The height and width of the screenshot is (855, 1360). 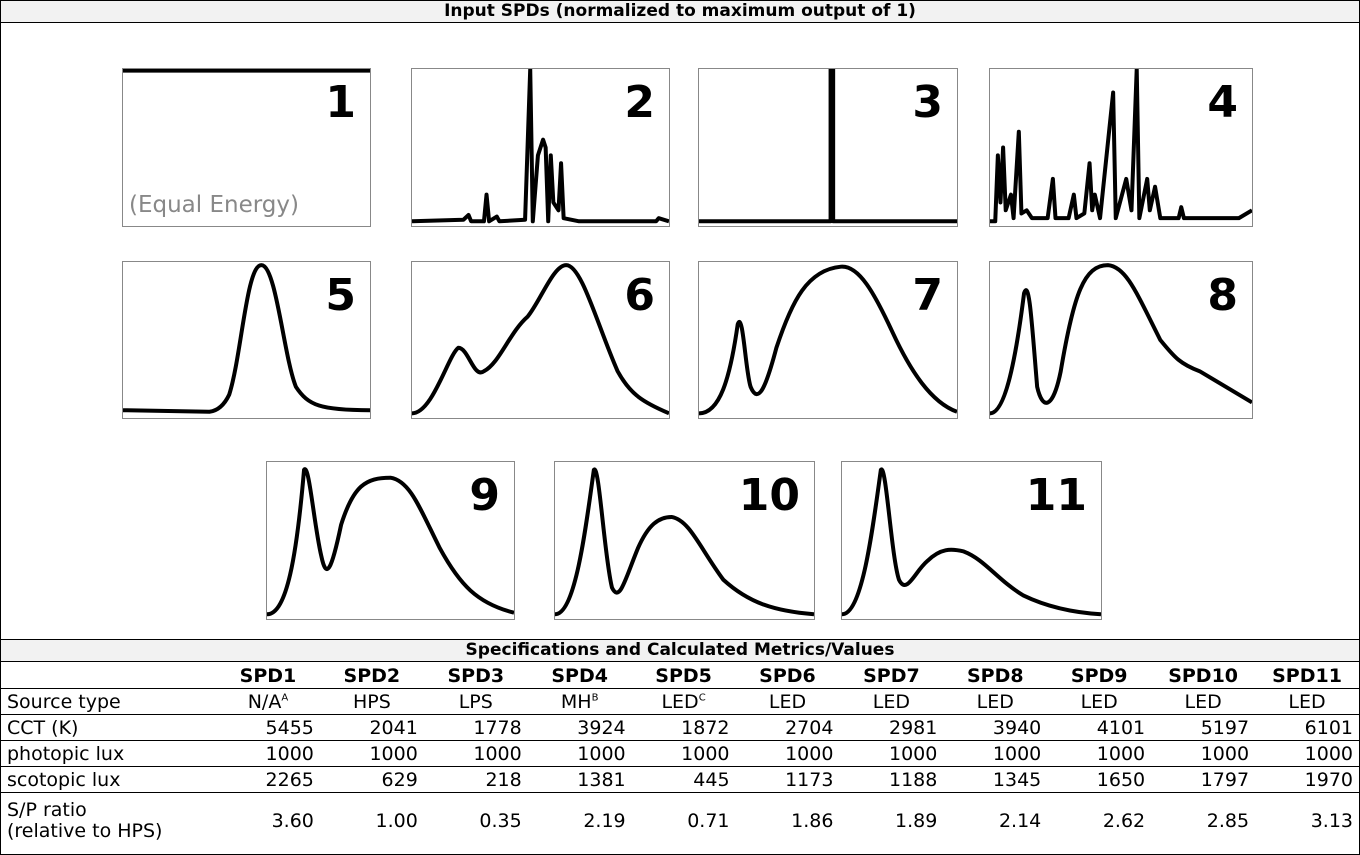 I want to click on cell-text: 1345, so click(x=1017, y=779).